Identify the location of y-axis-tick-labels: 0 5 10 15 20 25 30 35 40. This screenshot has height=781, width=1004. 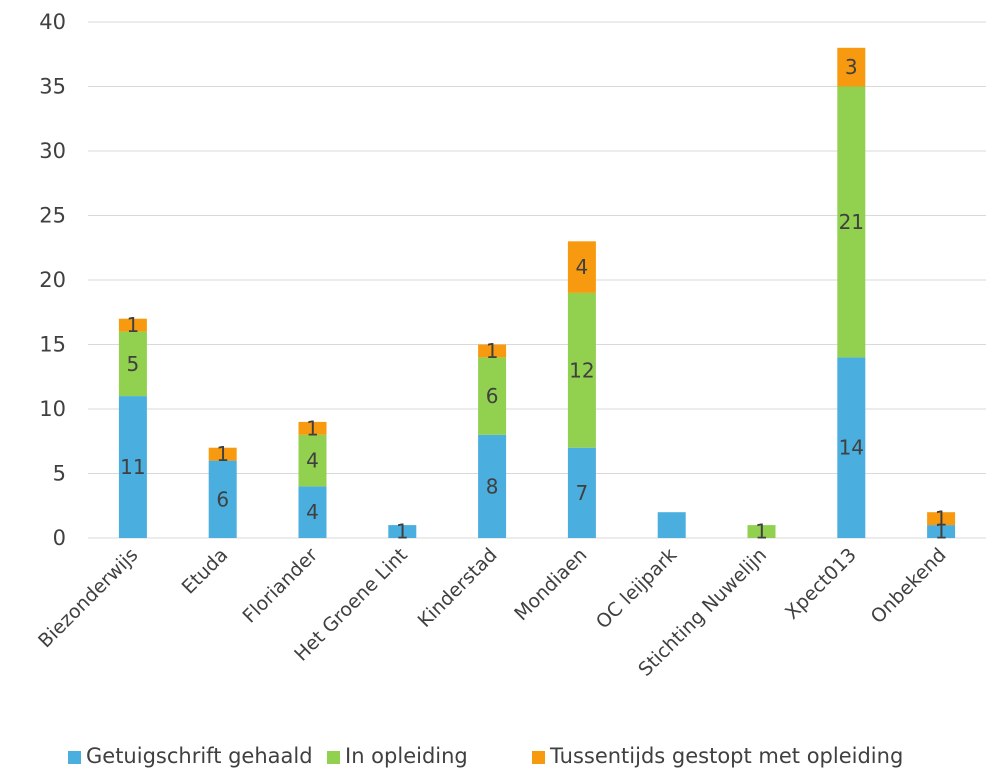
(52, 280).